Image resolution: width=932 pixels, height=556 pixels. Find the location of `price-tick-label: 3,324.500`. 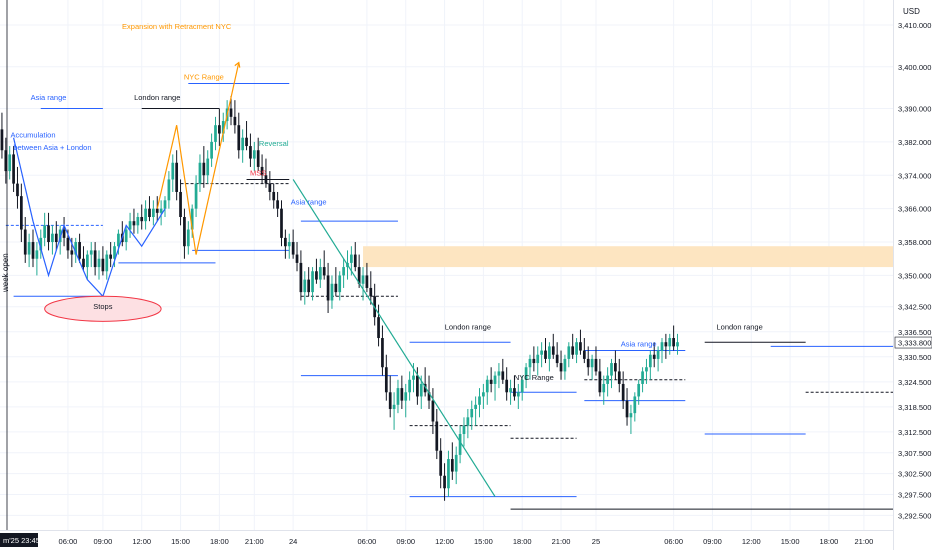

price-tick-label: 3,324.500 is located at coordinates (914, 382).